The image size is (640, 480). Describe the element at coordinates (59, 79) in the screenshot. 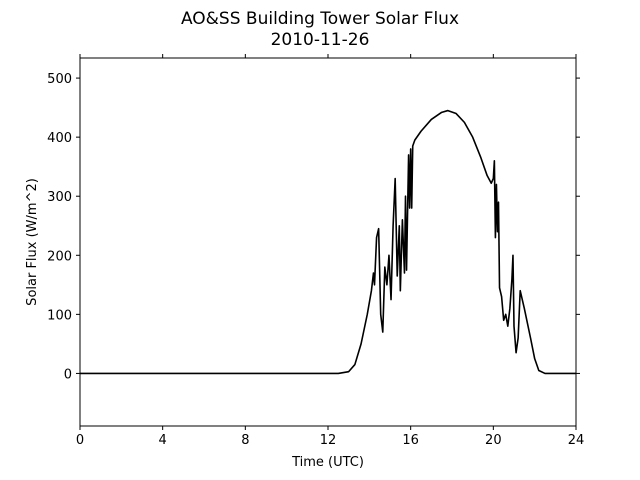

I see `y-tick-label: 500` at that location.